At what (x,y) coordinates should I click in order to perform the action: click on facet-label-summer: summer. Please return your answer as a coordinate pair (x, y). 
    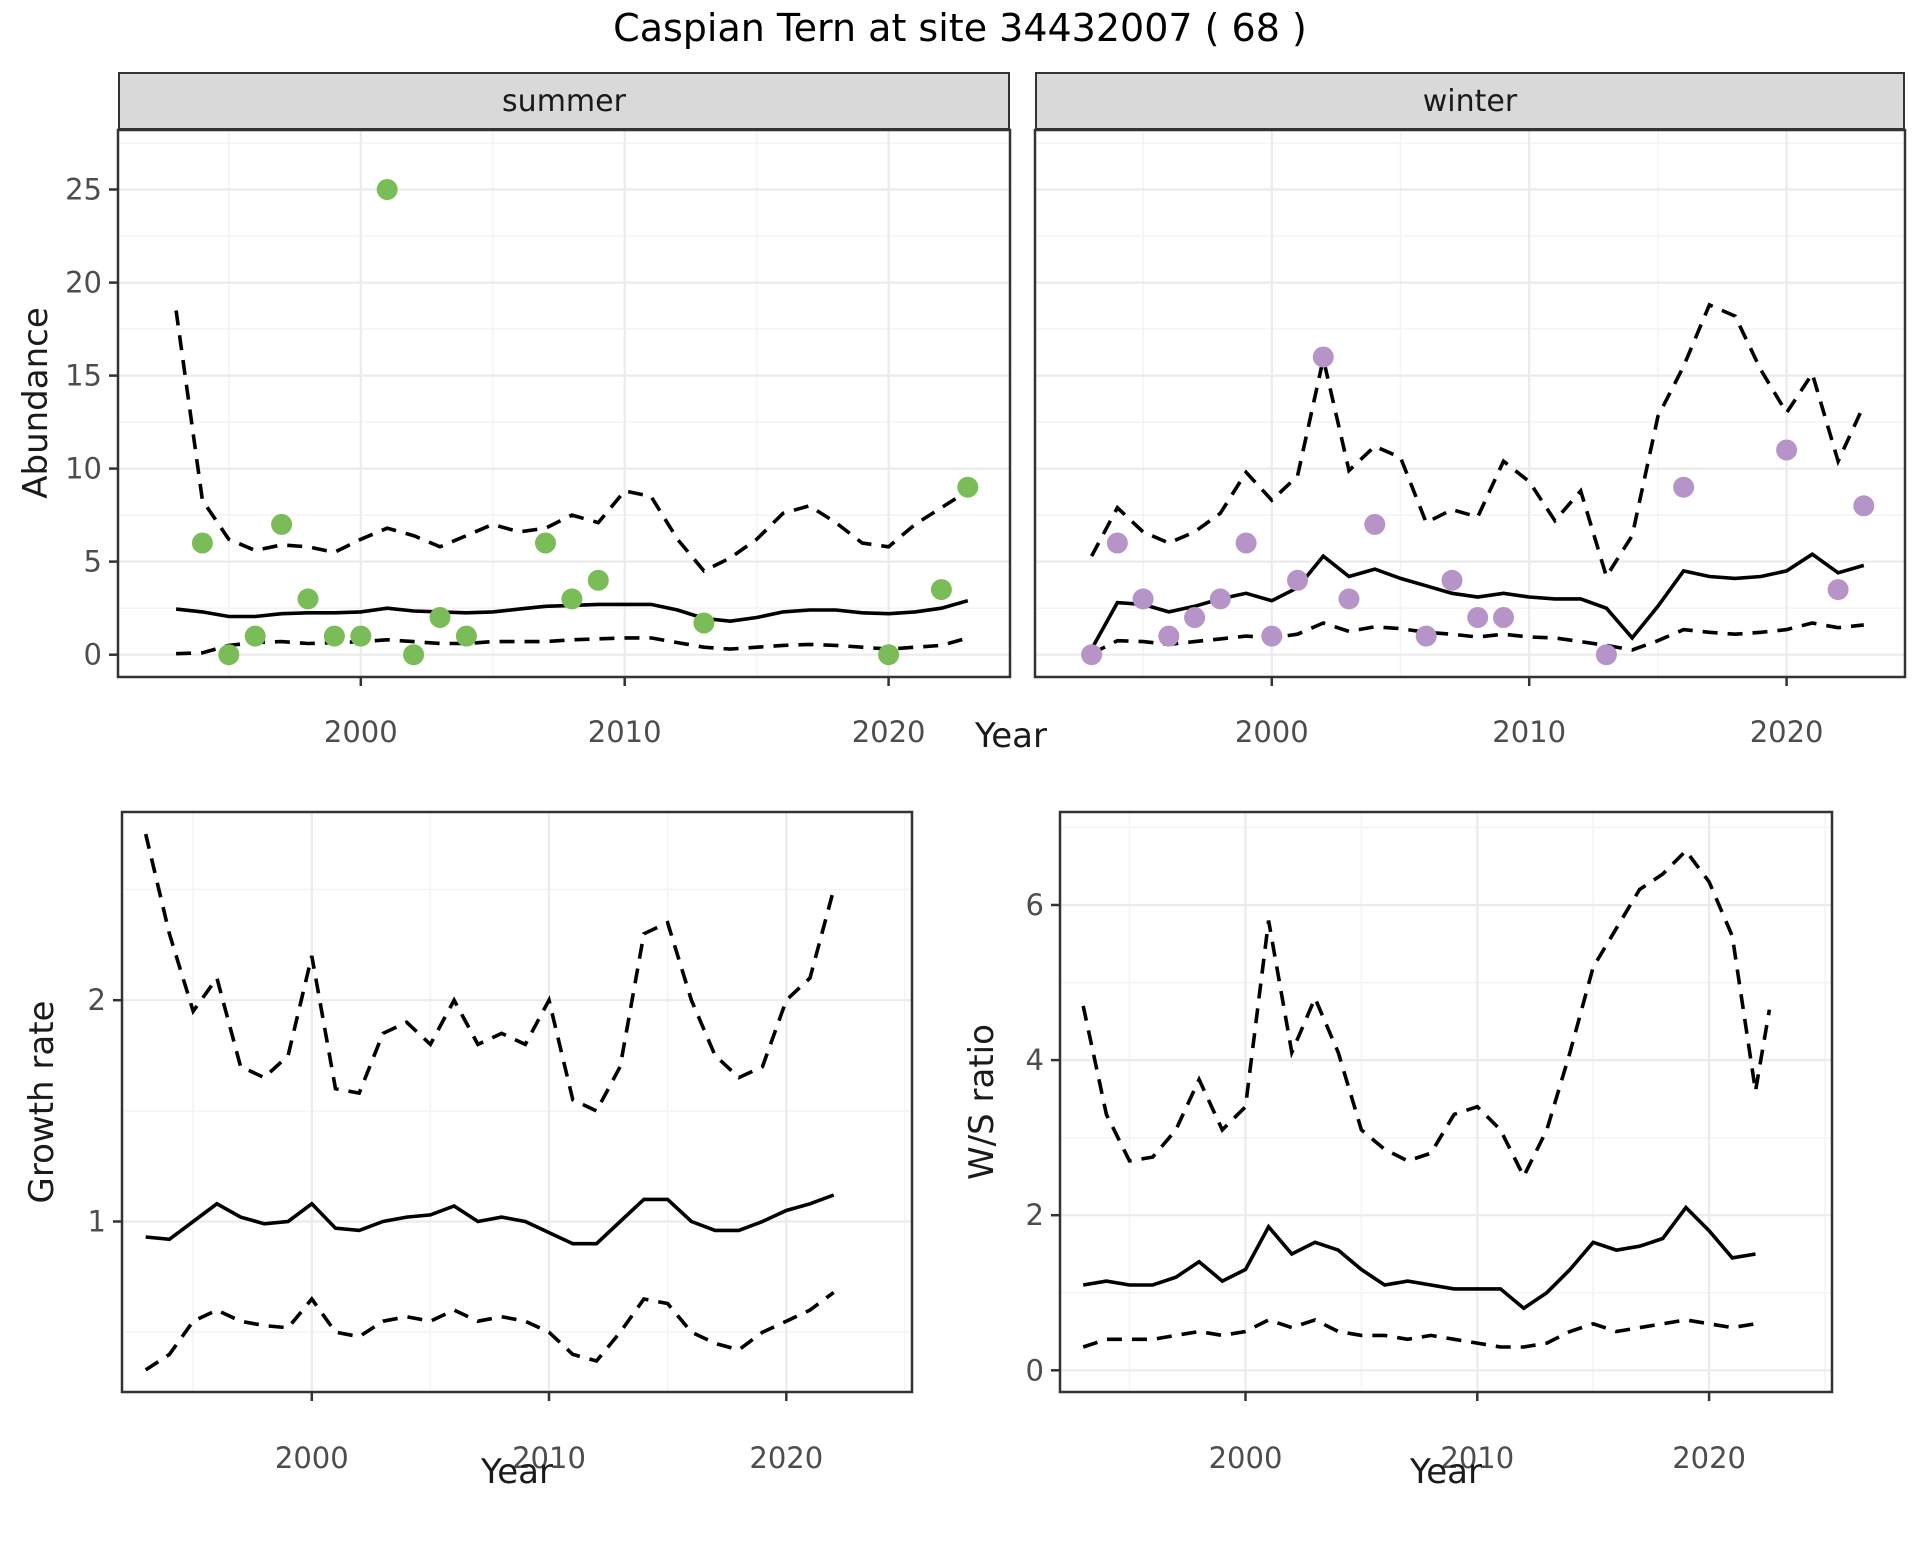
    Looking at the image, I should click on (564, 101).